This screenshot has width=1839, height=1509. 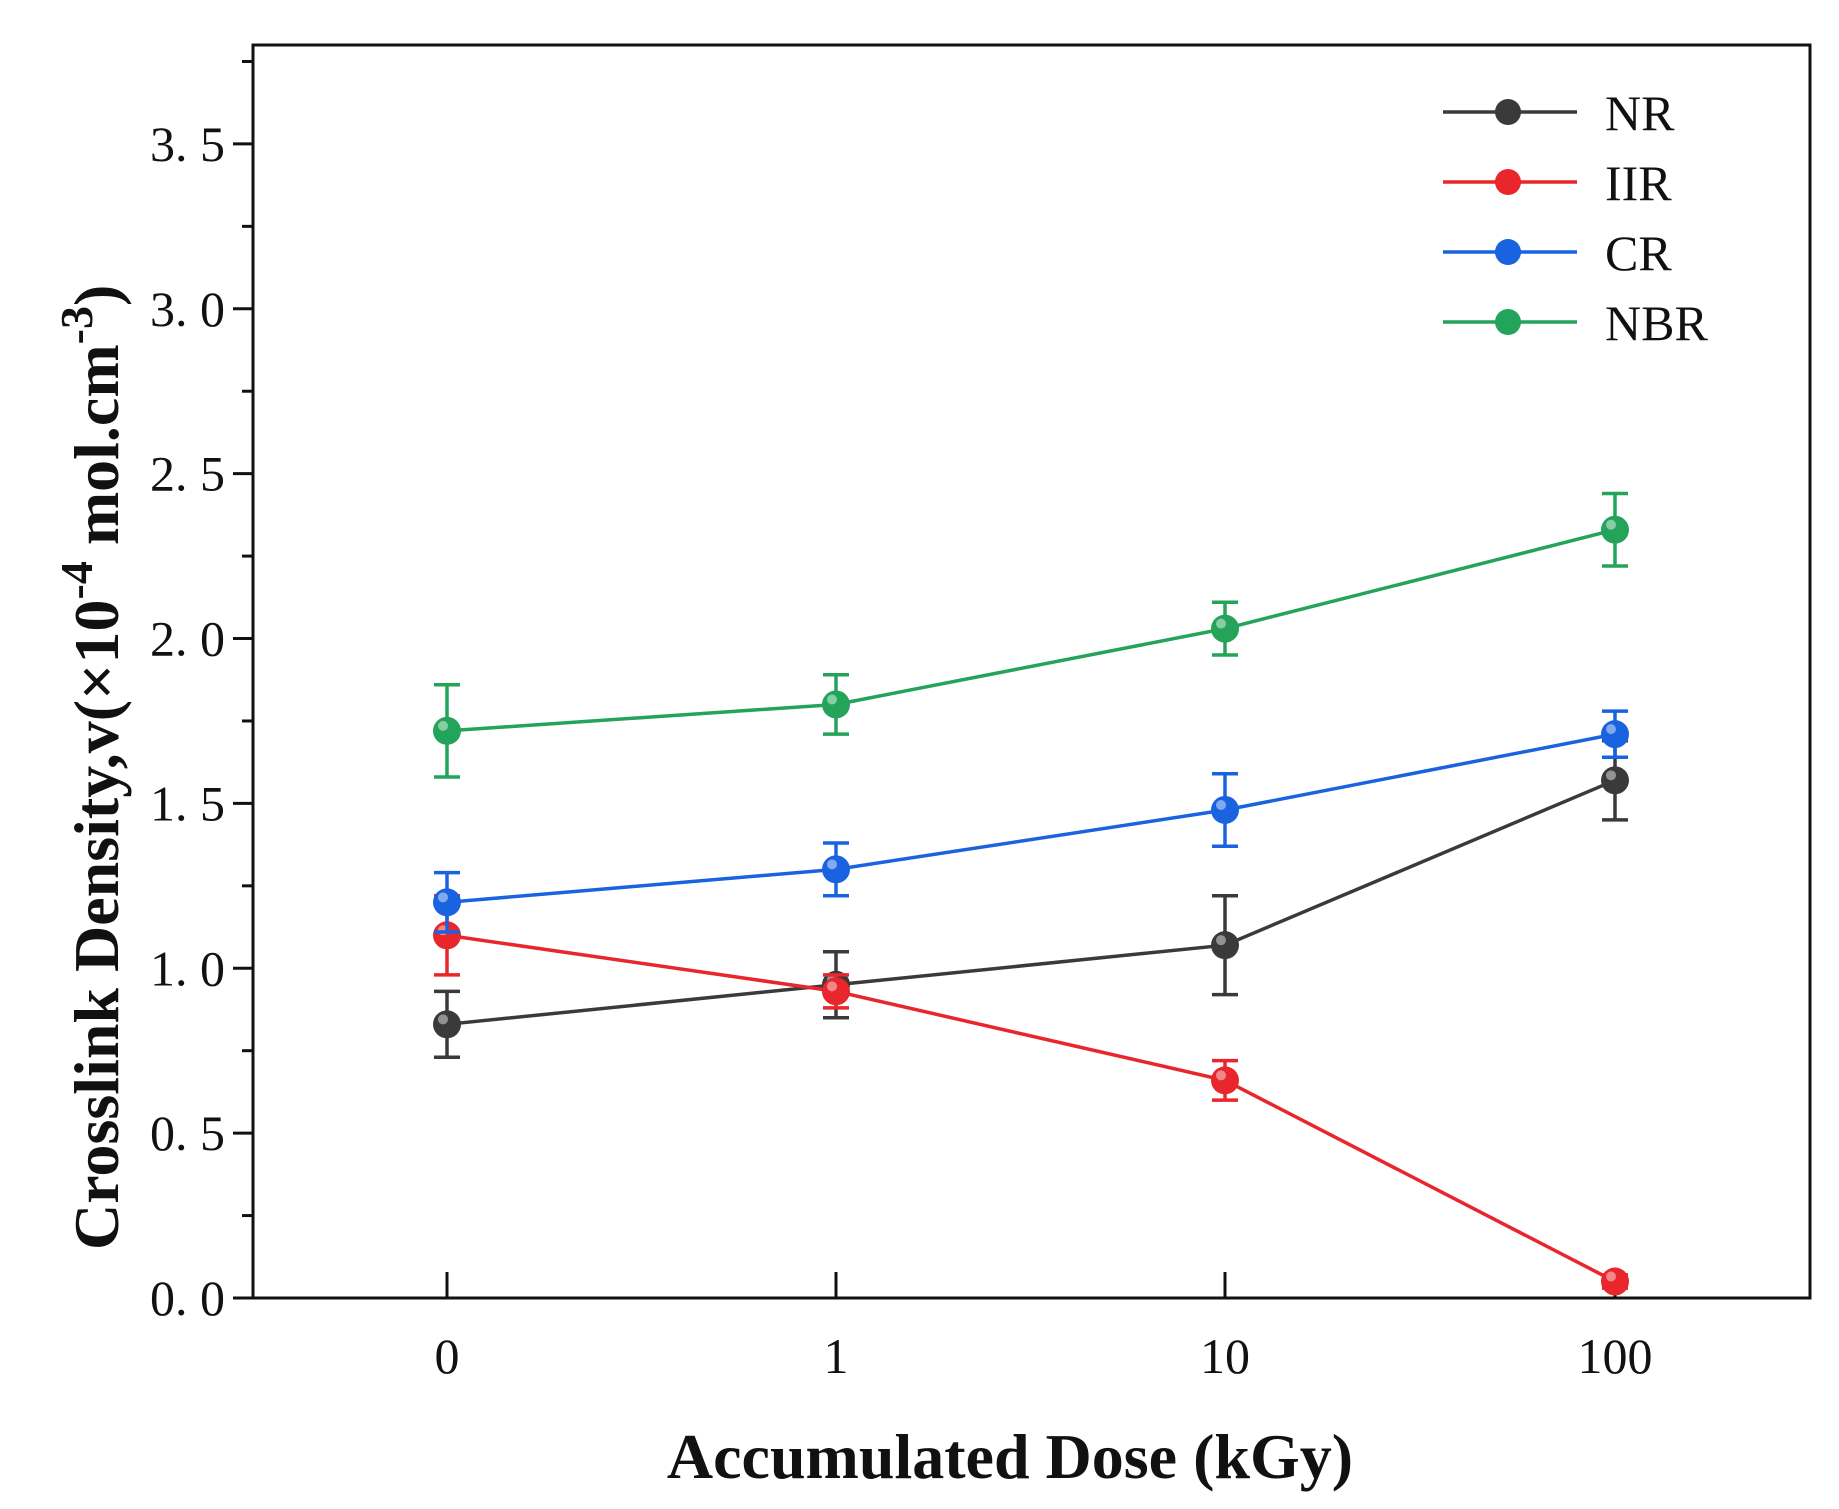 I want to click on y-tick-label: 1. 0, so click(x=187, y=968).